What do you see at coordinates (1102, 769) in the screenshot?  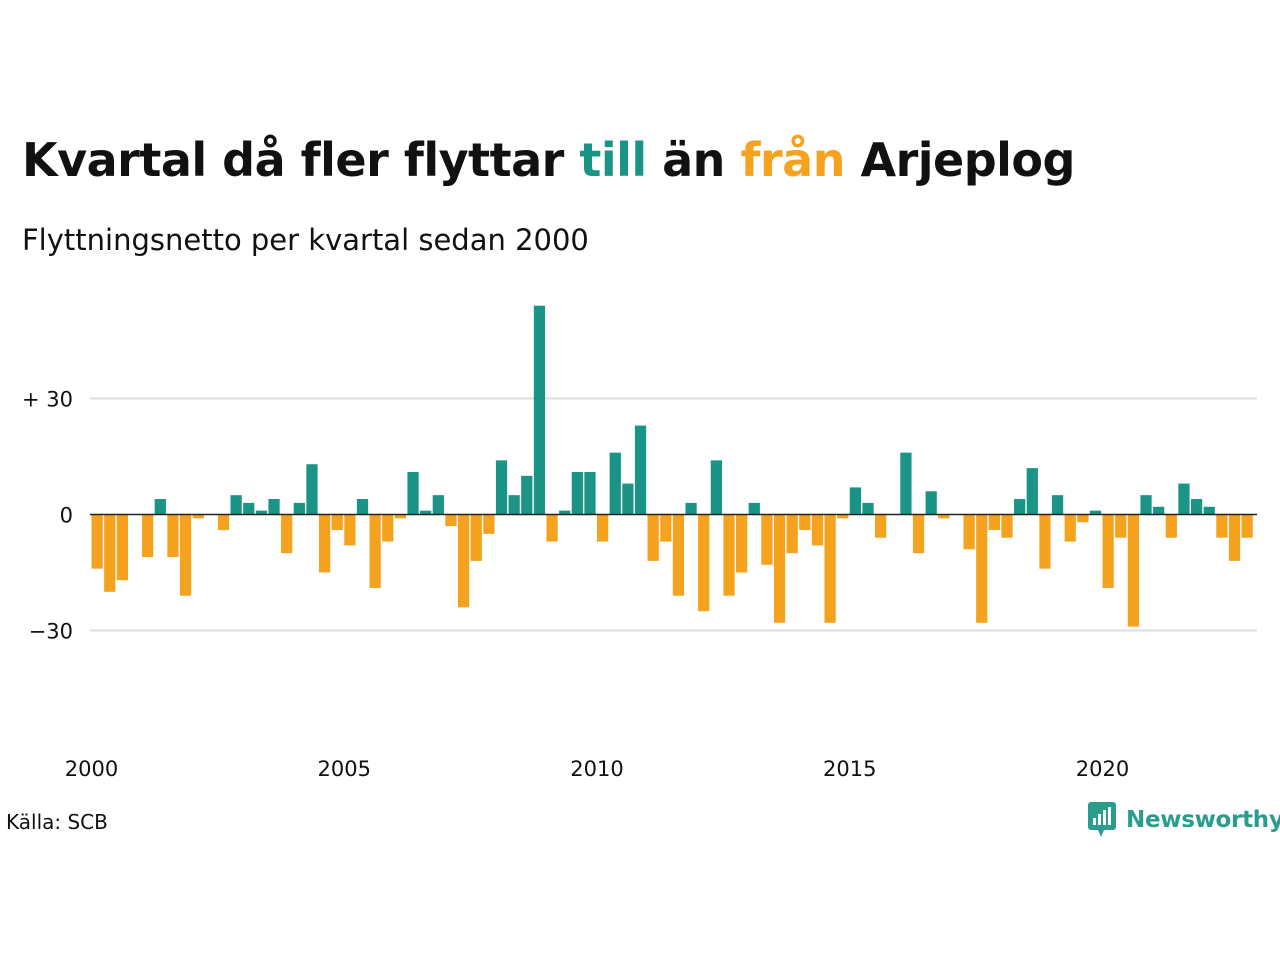 I see `x-tick-label: 2020` at bounding box center [1102, 769].